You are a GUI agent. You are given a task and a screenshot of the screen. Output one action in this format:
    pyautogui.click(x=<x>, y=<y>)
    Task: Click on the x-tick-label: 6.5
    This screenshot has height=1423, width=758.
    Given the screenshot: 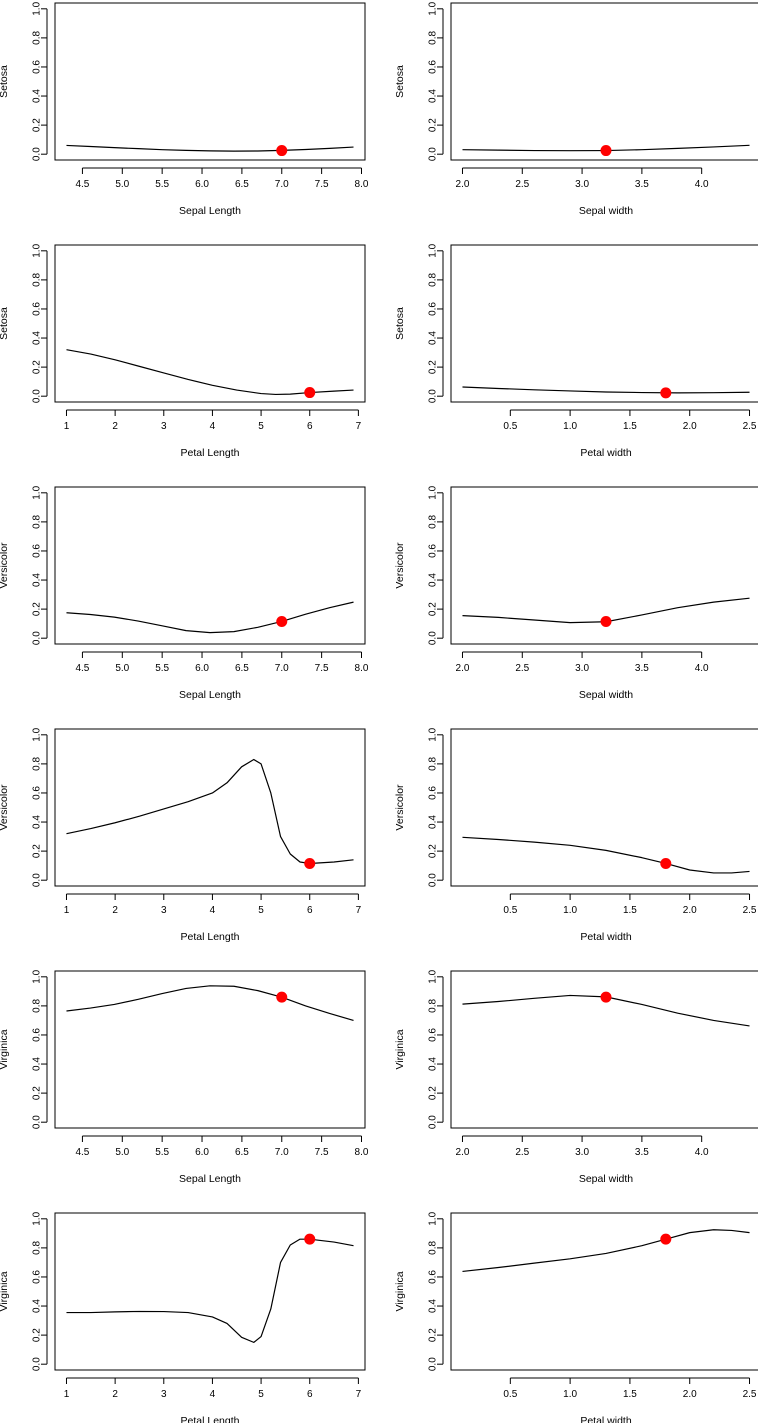 What is the action you would take?
    pyautogui.click(x=242, y=668)
    